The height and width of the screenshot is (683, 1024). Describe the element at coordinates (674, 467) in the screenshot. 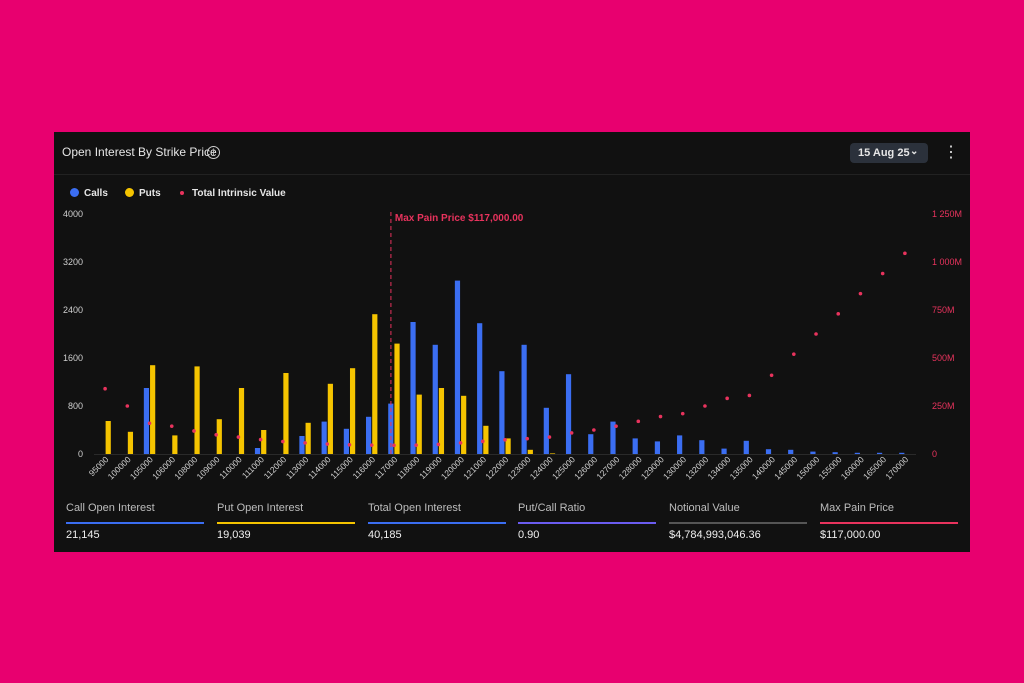

I see `x-tick-label: 130000` at that location.